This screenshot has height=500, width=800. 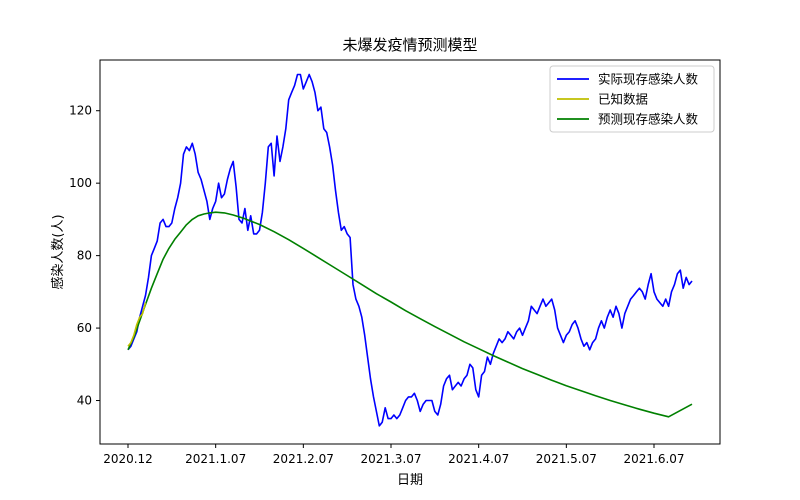 What do you see at coordinates (80, 111) in the screenshot?
I see `y-tick-label: 120` at bounding box center [80, 111].